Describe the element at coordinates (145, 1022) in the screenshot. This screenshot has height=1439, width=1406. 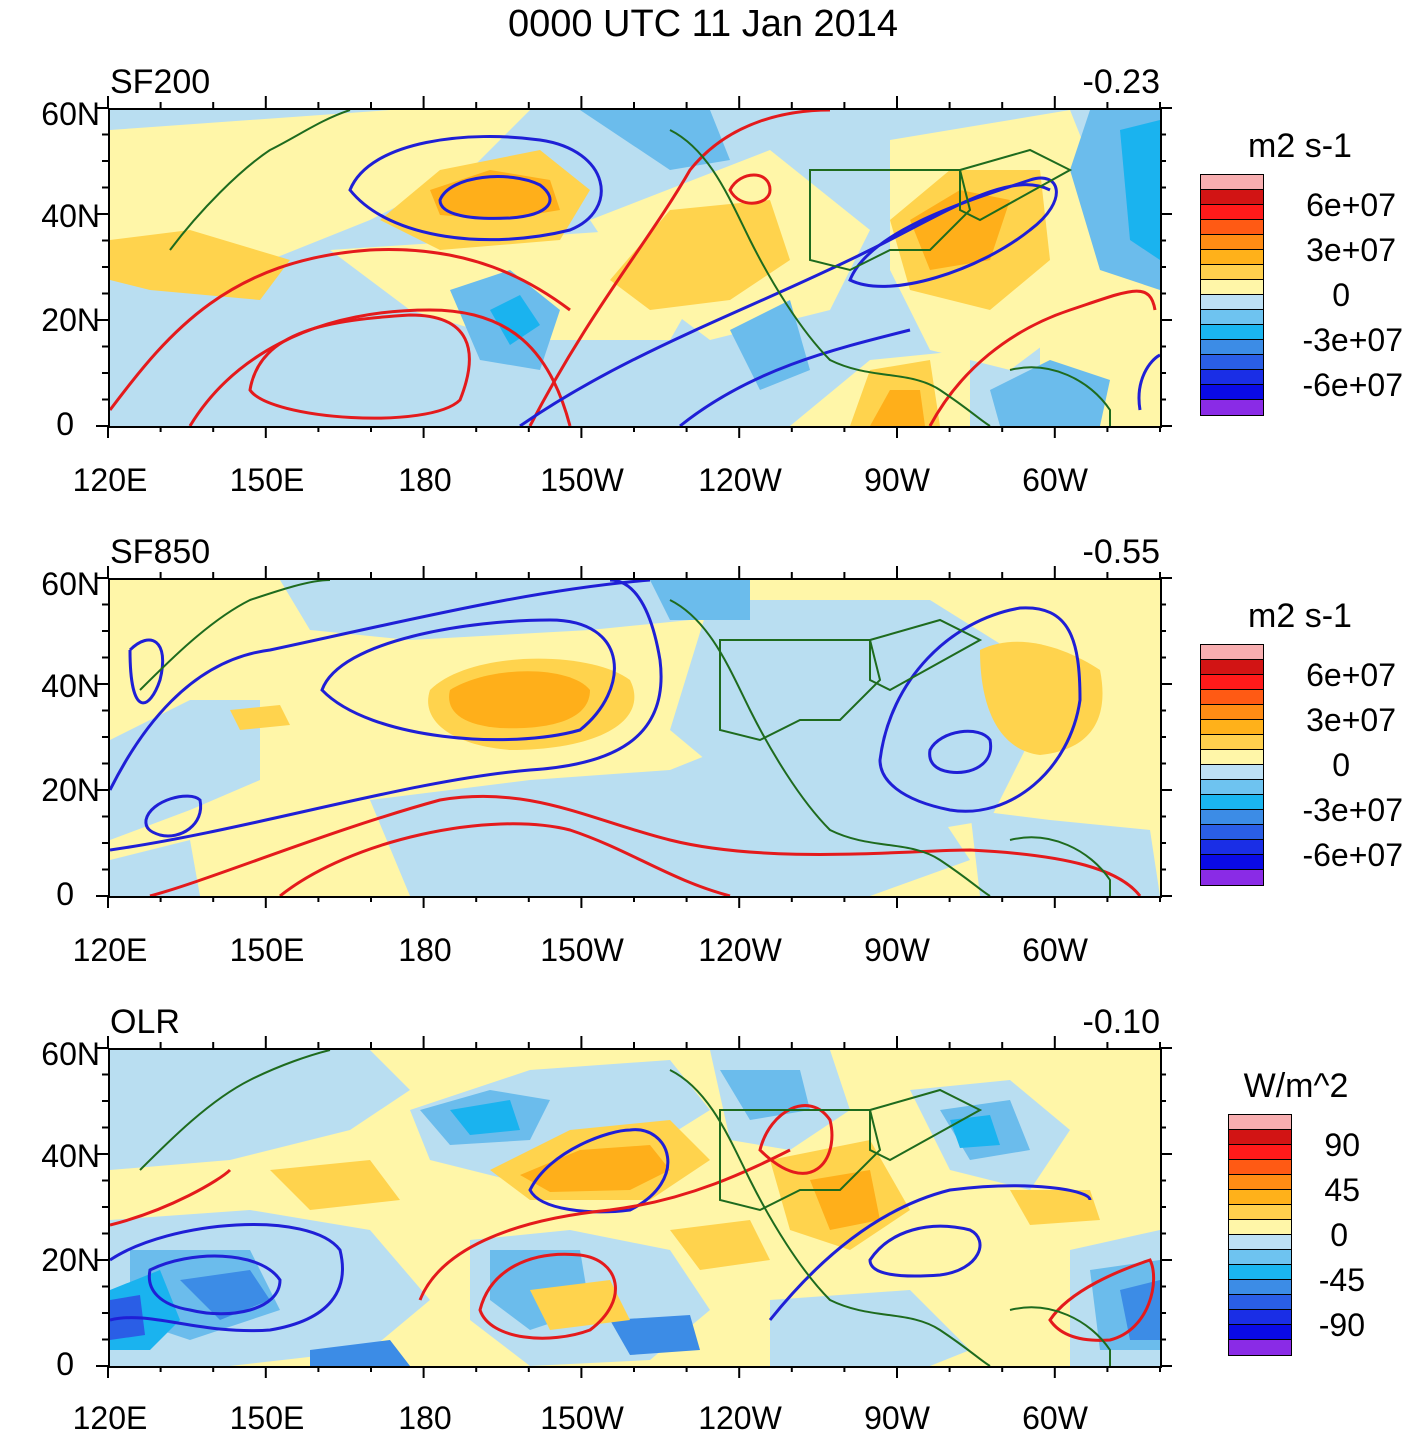
I see `panel-label: OLR` at that location.